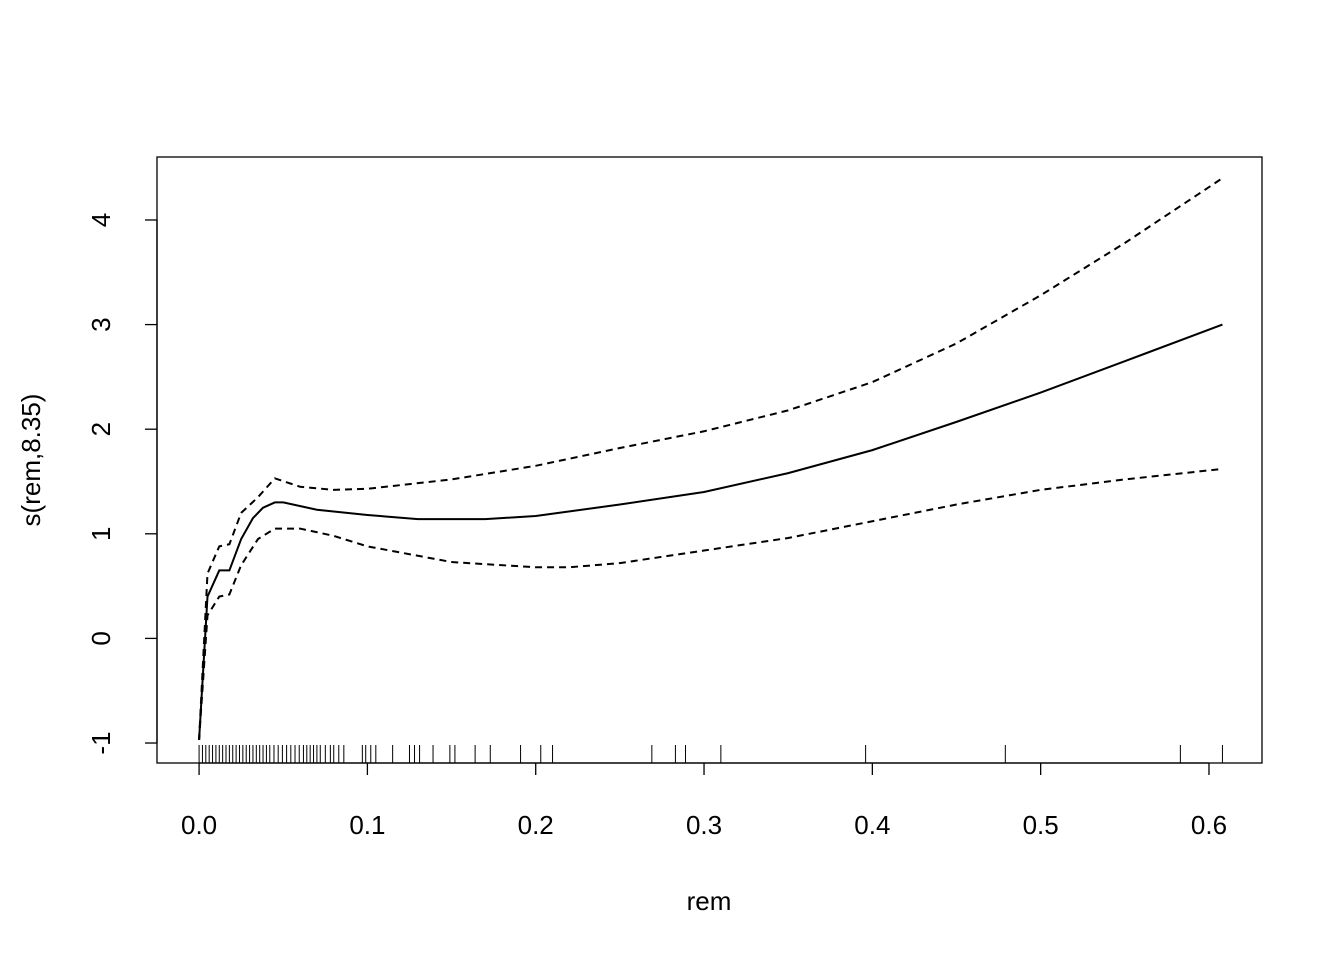 This screenshot has width=1344, height=960. I want to click on y-tick-label: 2, so click(101, 429).